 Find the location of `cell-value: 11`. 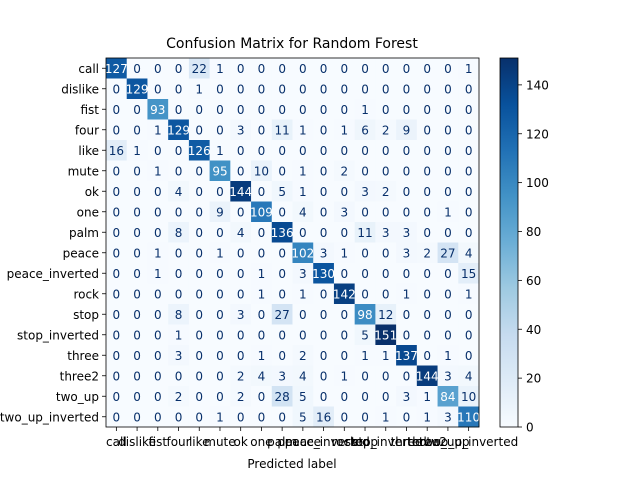

cell-value: 11 is located at coordinates (281, 130).